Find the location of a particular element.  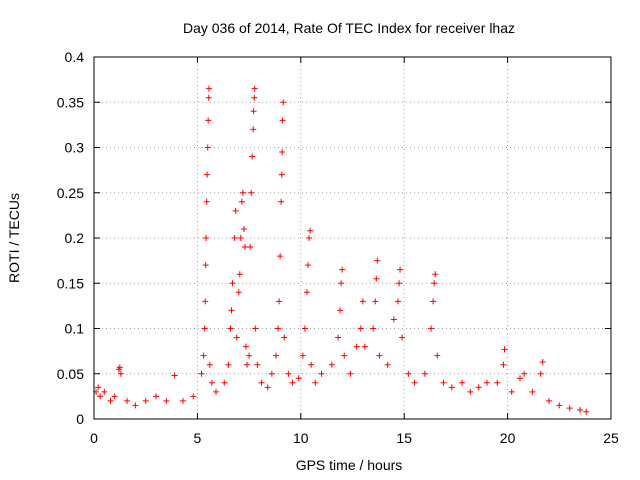

y-tick-label: 0.1 is located at coordinates (75, 329).